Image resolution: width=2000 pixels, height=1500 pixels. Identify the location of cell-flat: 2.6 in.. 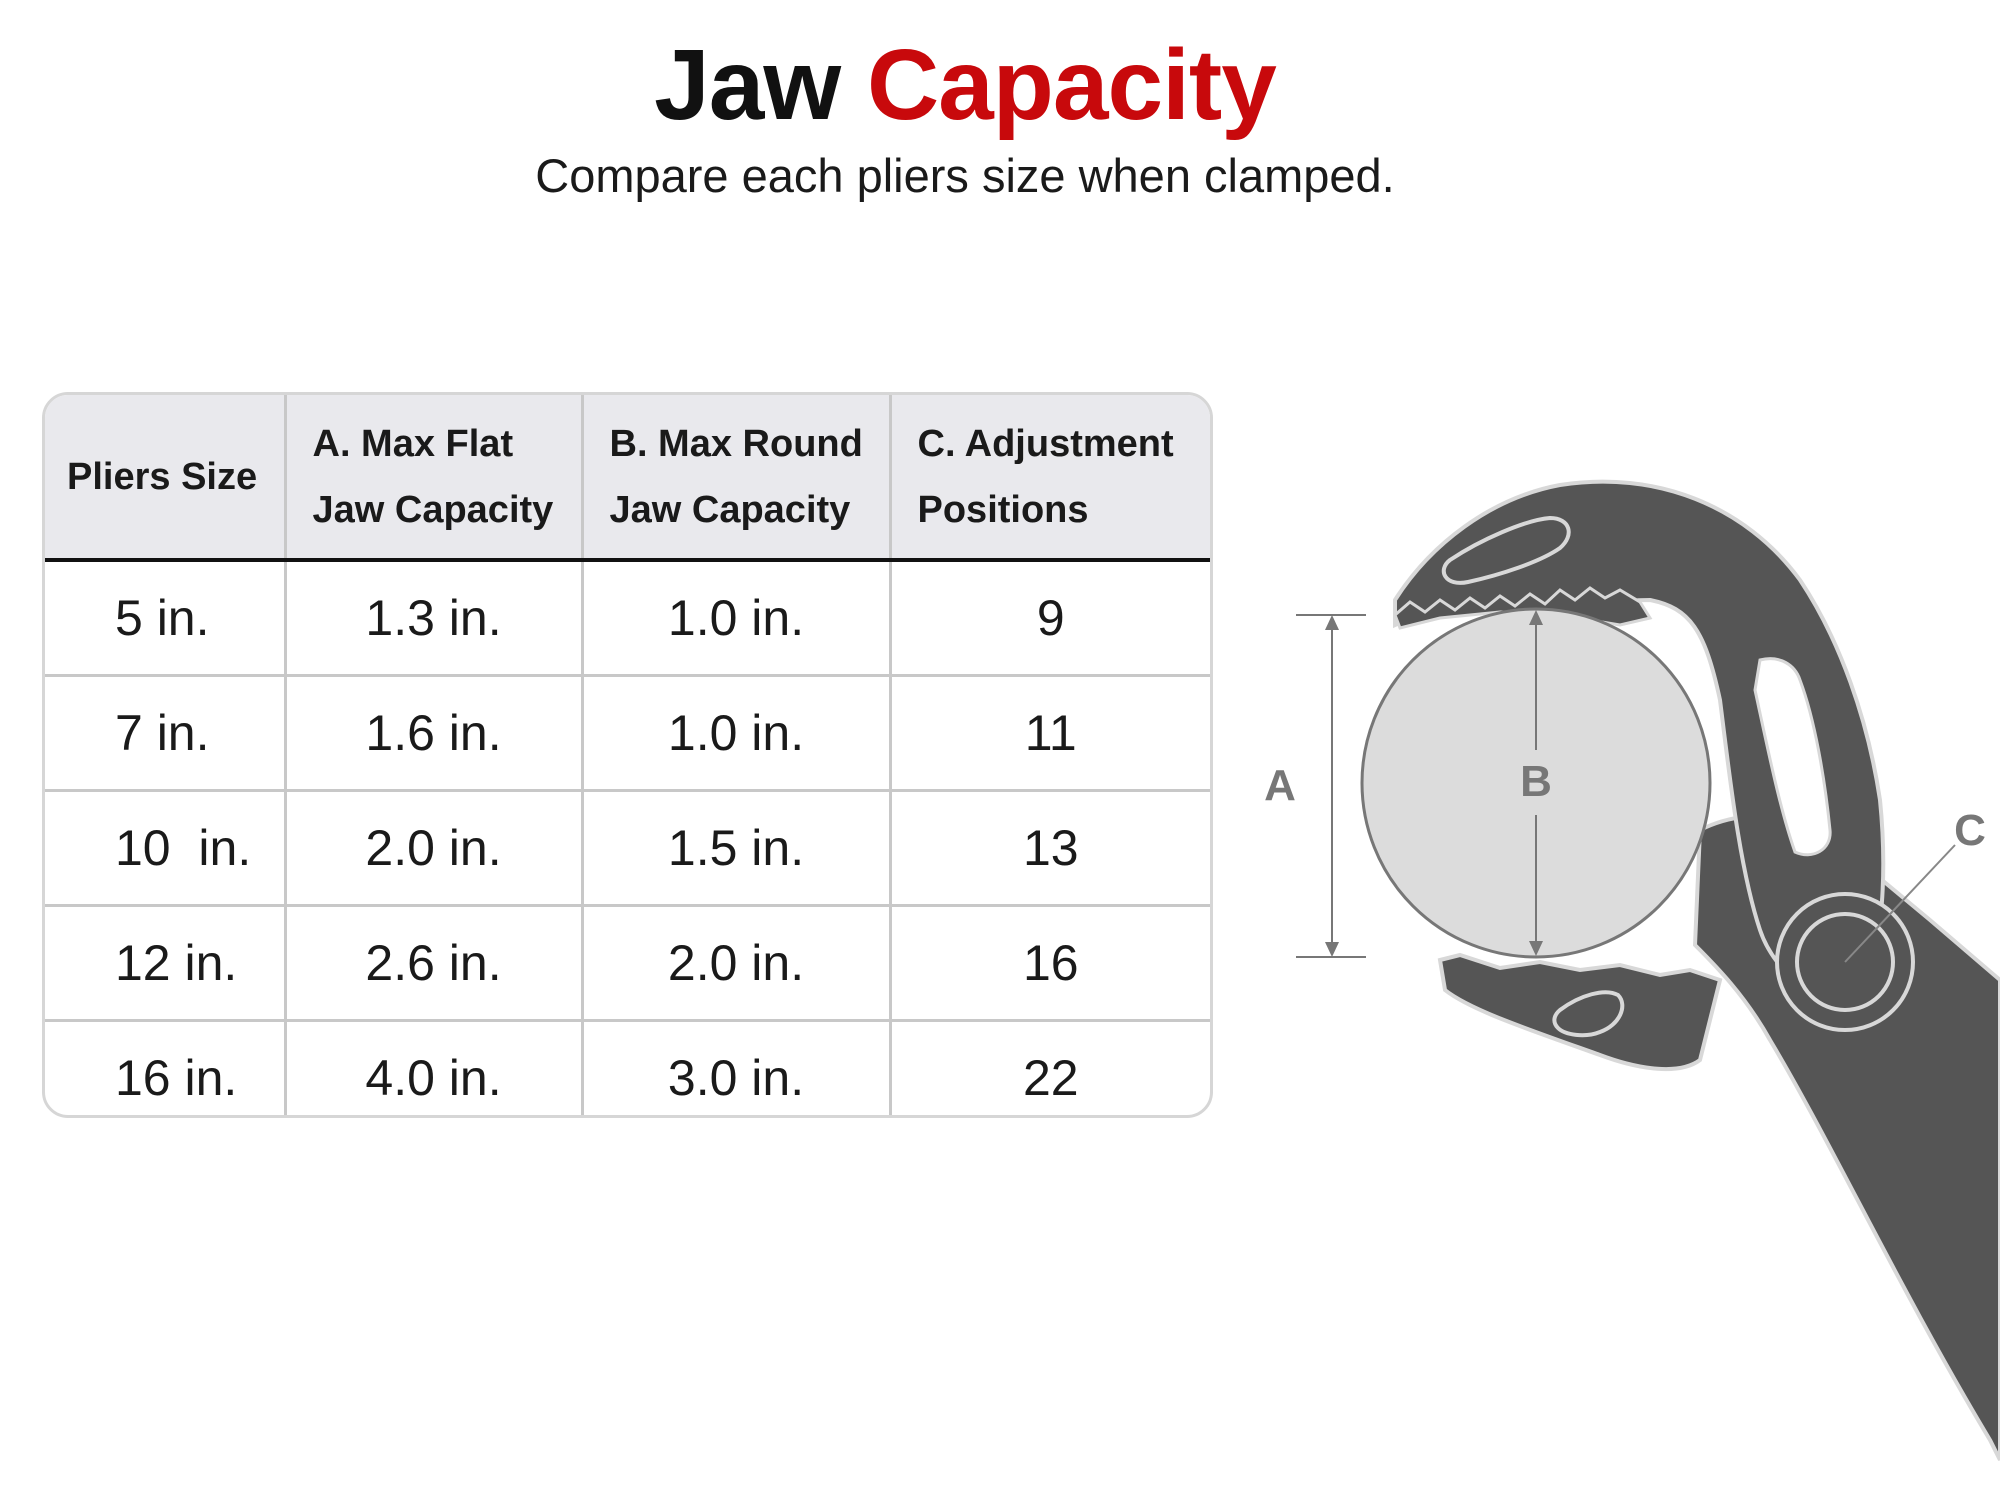
(434, 963).